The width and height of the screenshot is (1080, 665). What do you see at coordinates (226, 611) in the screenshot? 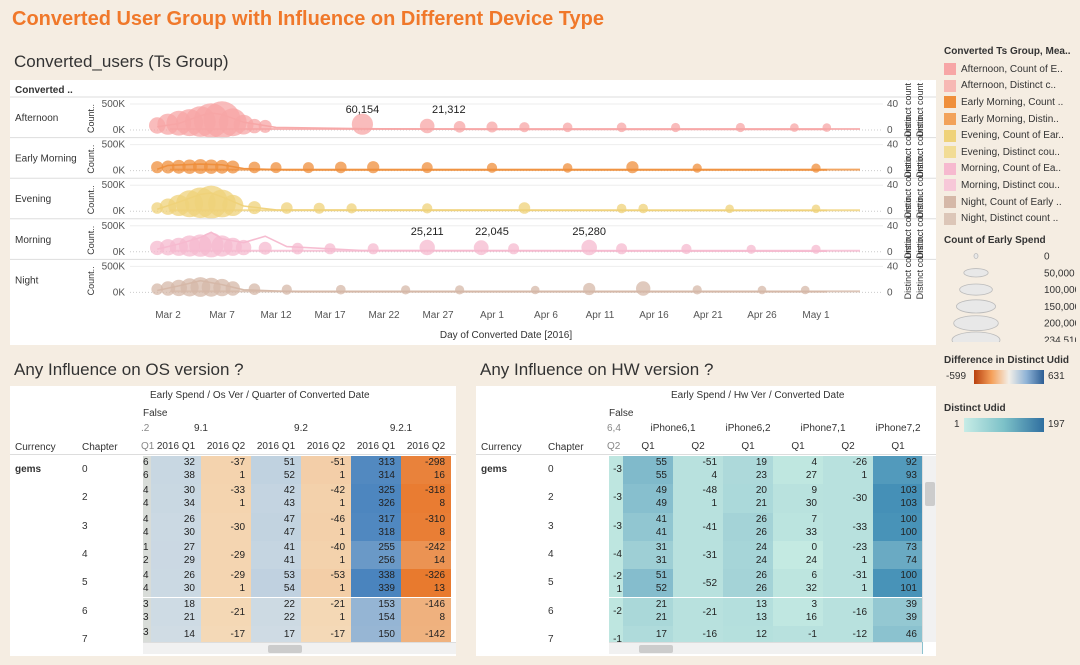
I see `table-cell: -21` at bounding box center [226, 611].